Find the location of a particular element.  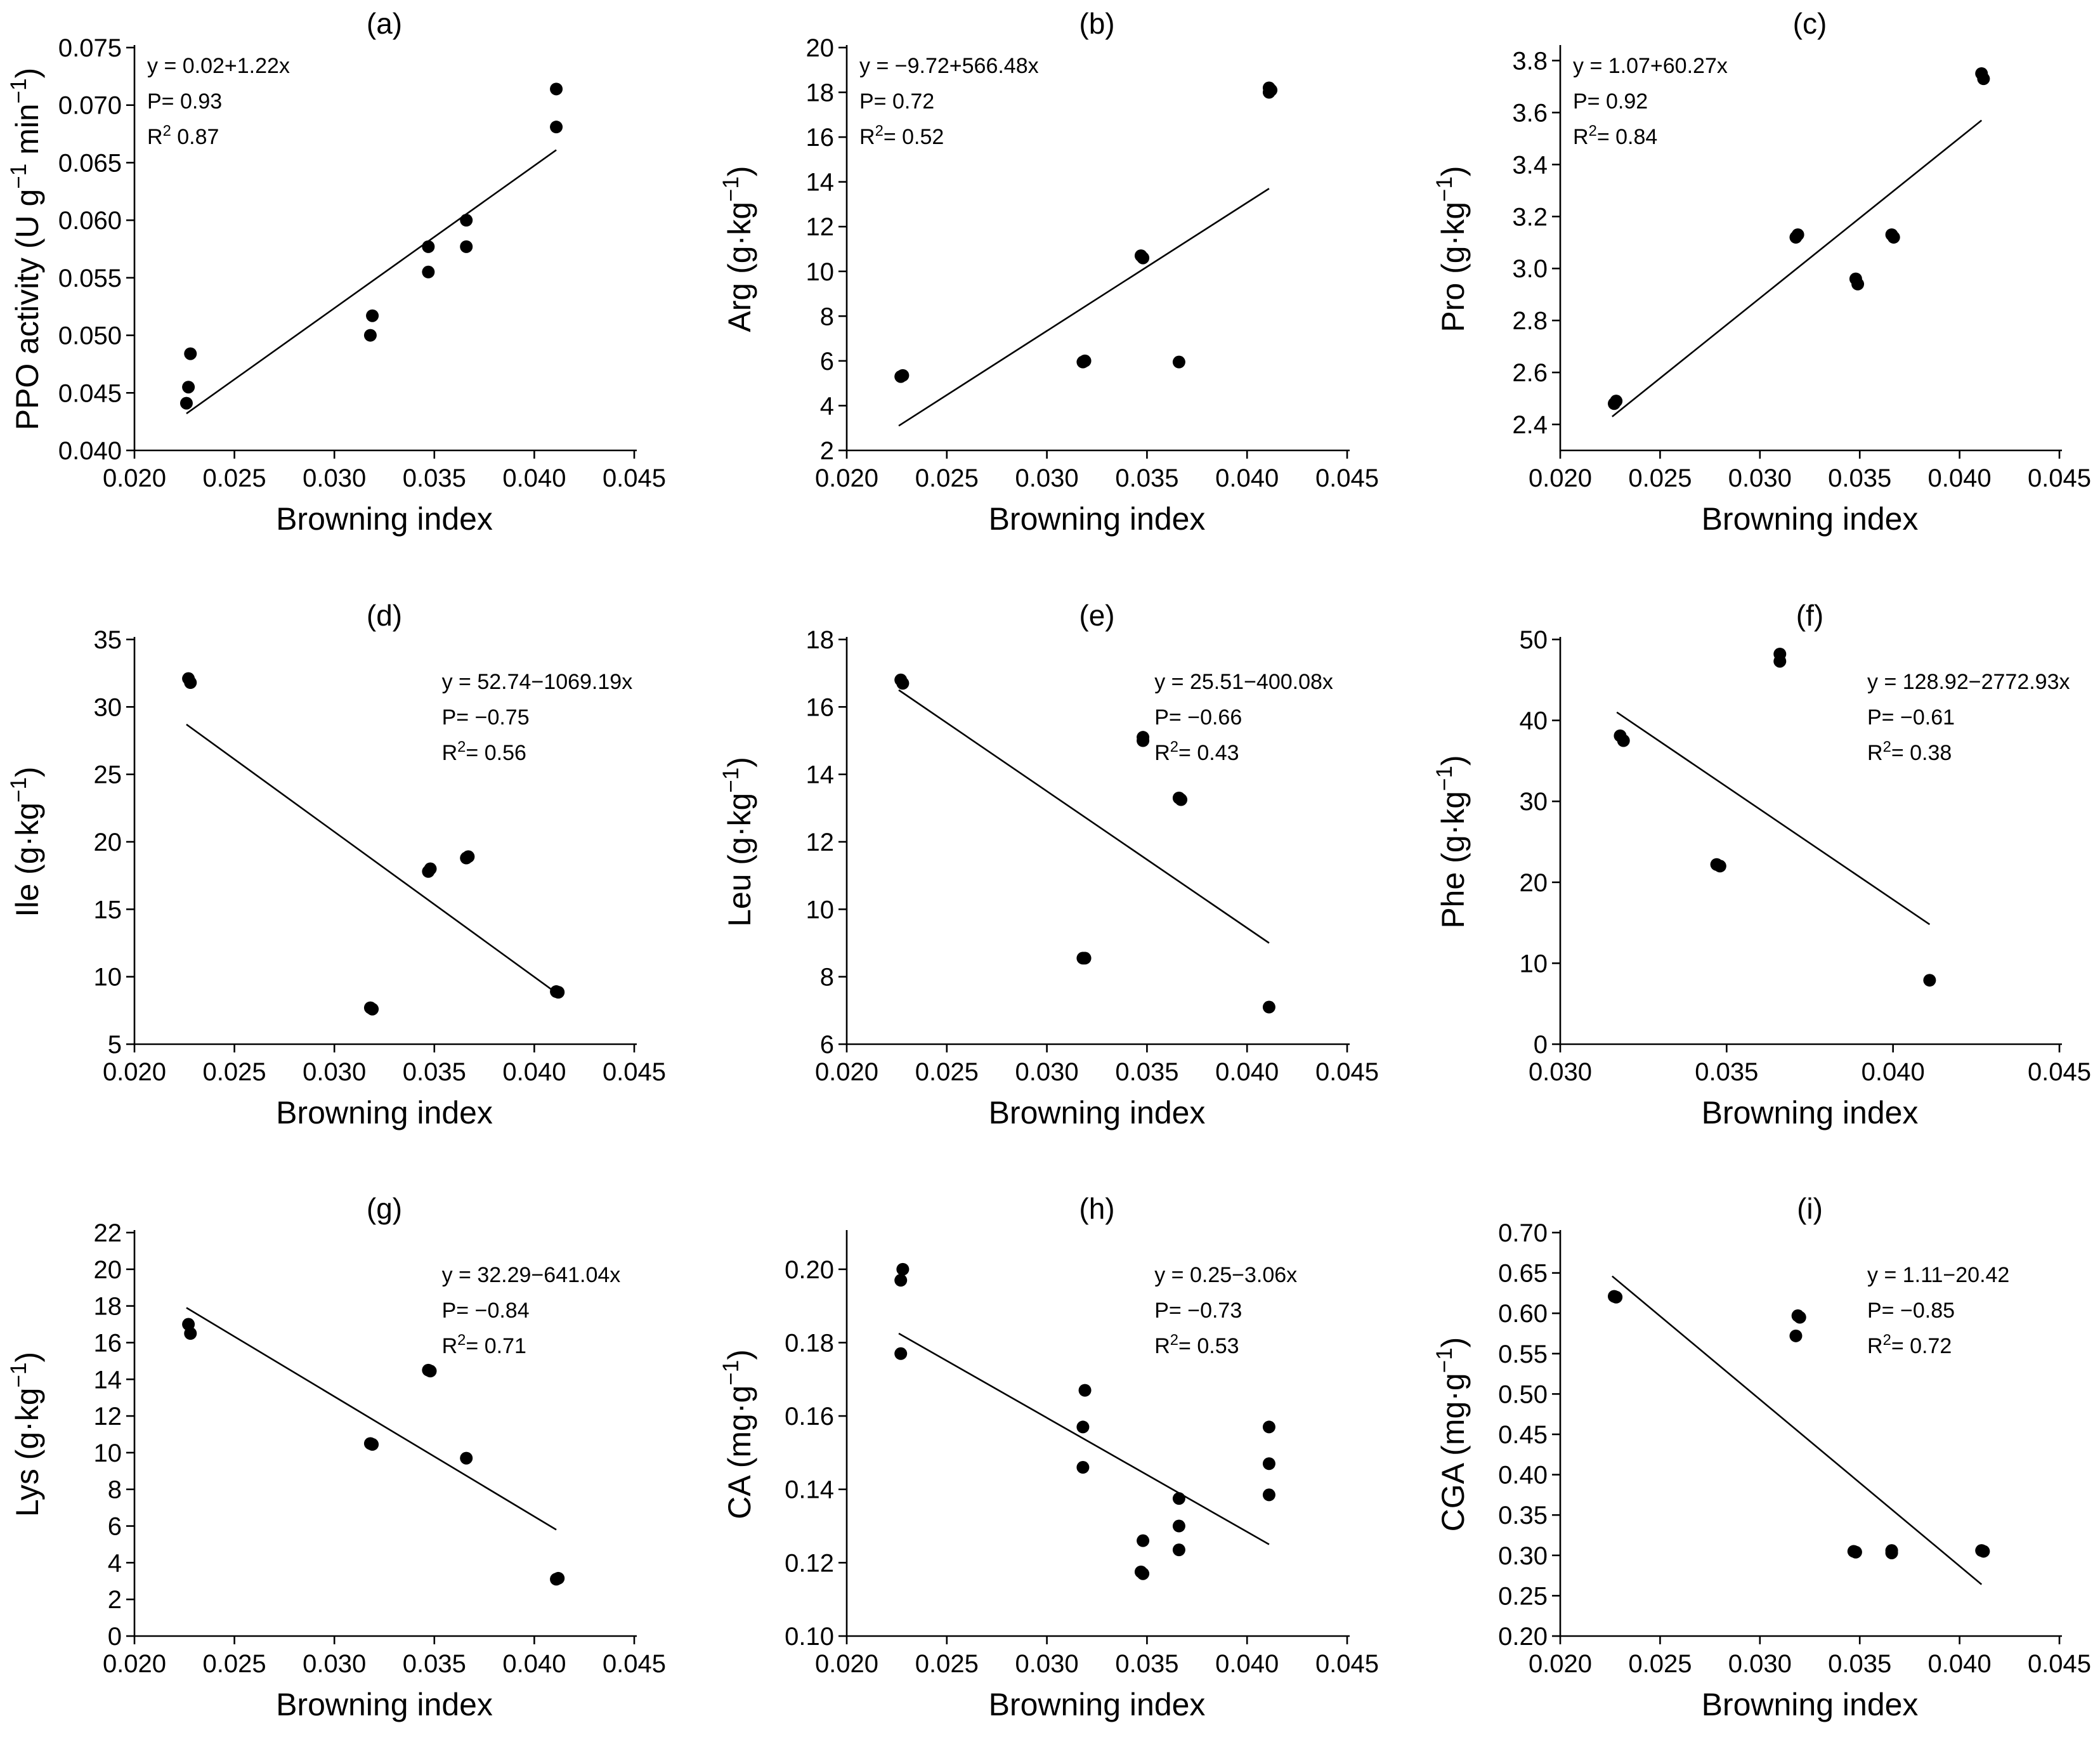

y-tick-label: 50 is located at coordinates (1534, 640).